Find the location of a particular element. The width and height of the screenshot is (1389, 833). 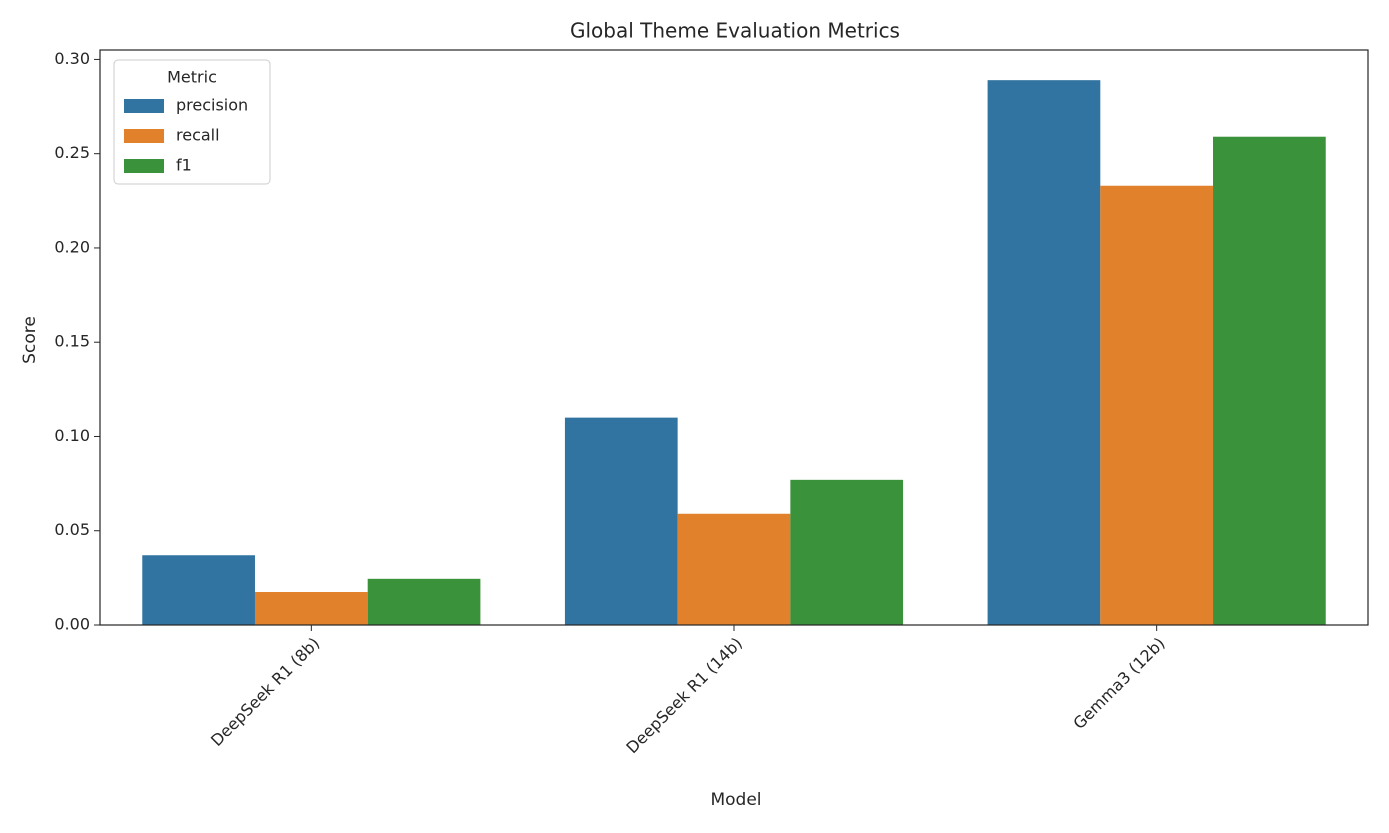

x-tick-label: DeepSeek R1 (14b) is located at coordinates (684, 696).